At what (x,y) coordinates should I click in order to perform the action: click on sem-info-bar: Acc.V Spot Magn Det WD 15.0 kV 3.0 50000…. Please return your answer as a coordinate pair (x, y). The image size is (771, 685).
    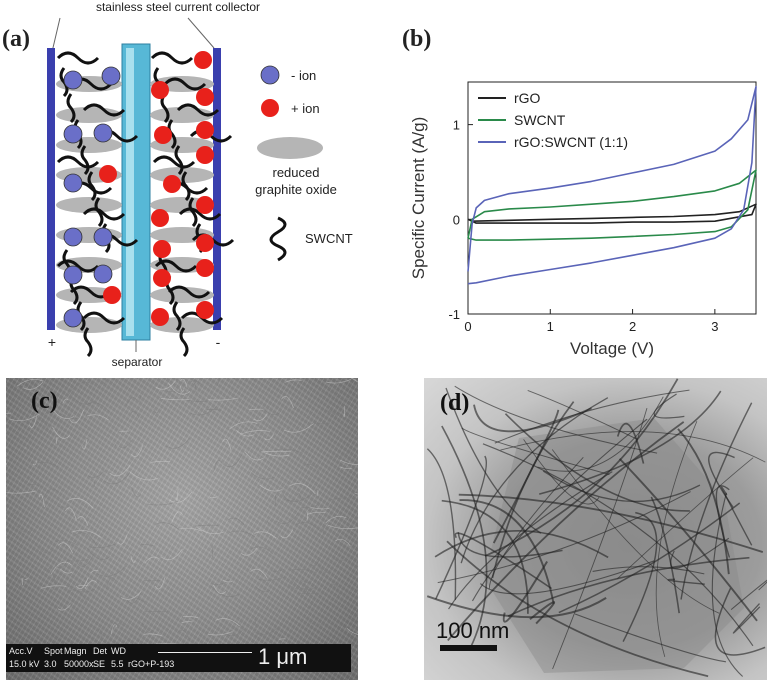
    Looking at the image, I should click on (178, 658).